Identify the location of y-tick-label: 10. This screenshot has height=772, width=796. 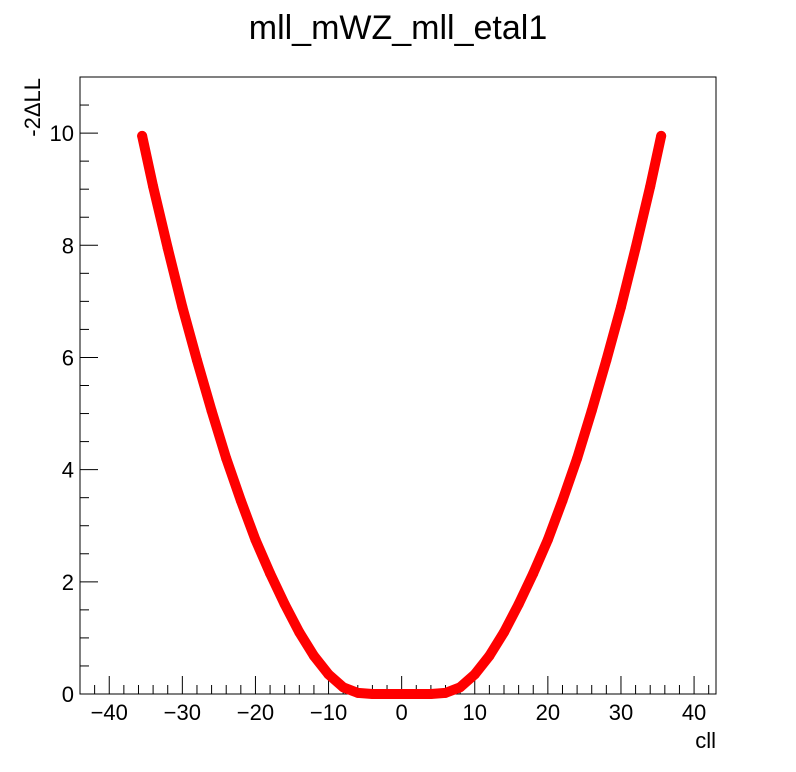
(62, 133).